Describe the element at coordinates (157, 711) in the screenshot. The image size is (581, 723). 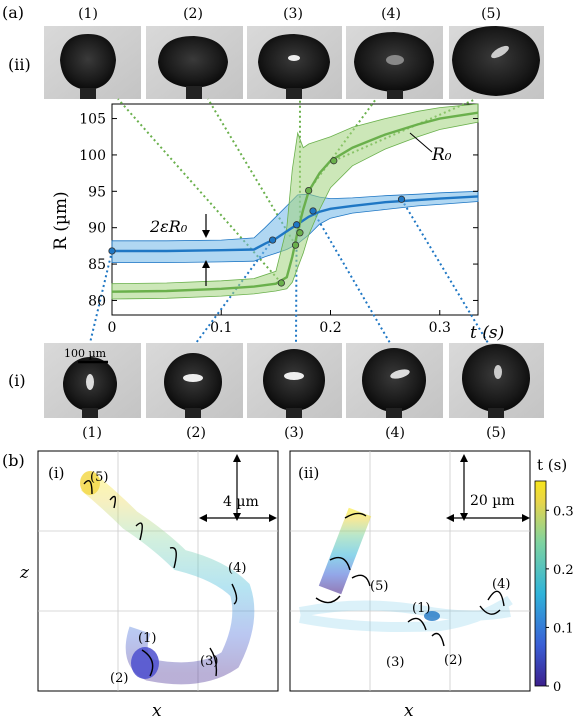
I see `left-x-label: x` at that location.